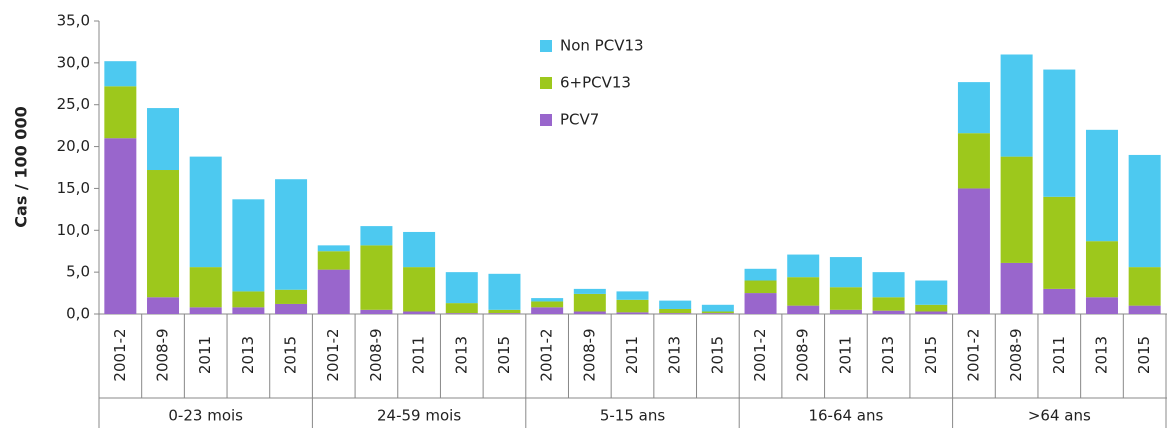  I want to click on y-tick-label: 35,0, so click(73, 21).